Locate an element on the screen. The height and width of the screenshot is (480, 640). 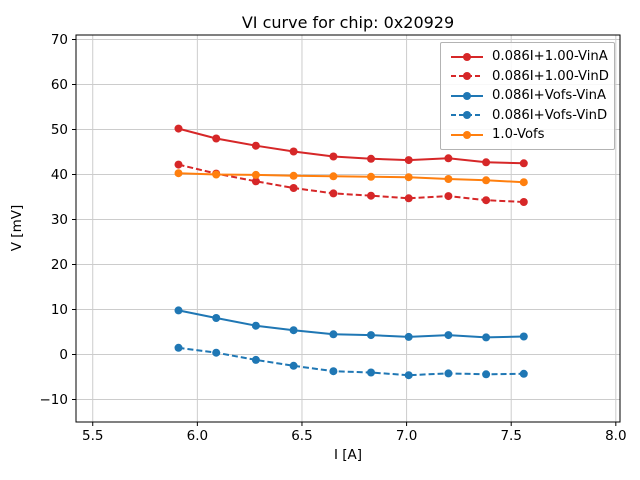
x-tick-label: 8.0 is located at coordinates (615, 436).